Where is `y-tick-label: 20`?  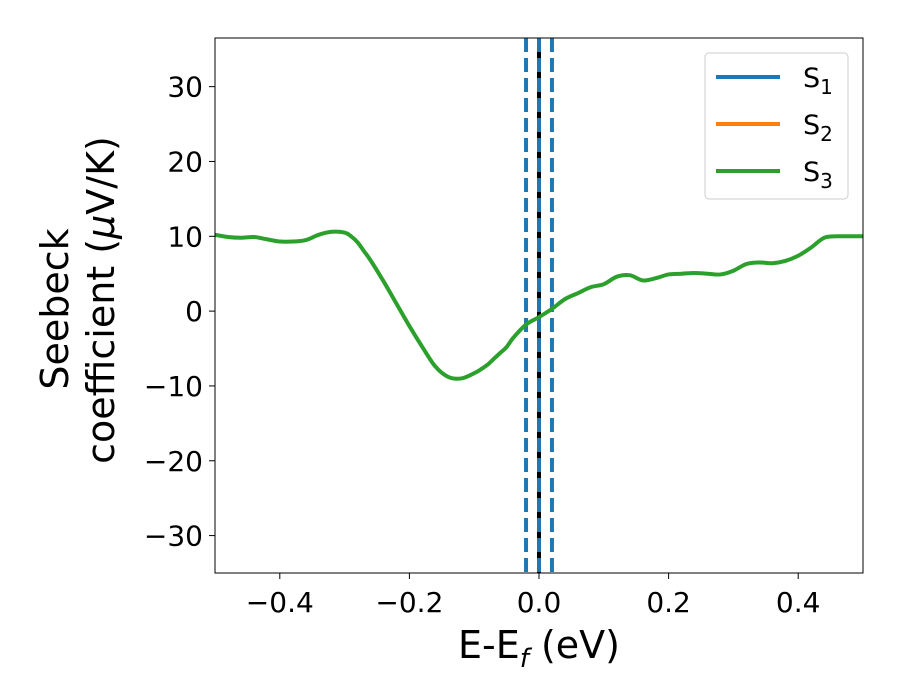 y-tick-label: 20 is located at coordinates (185, 161).